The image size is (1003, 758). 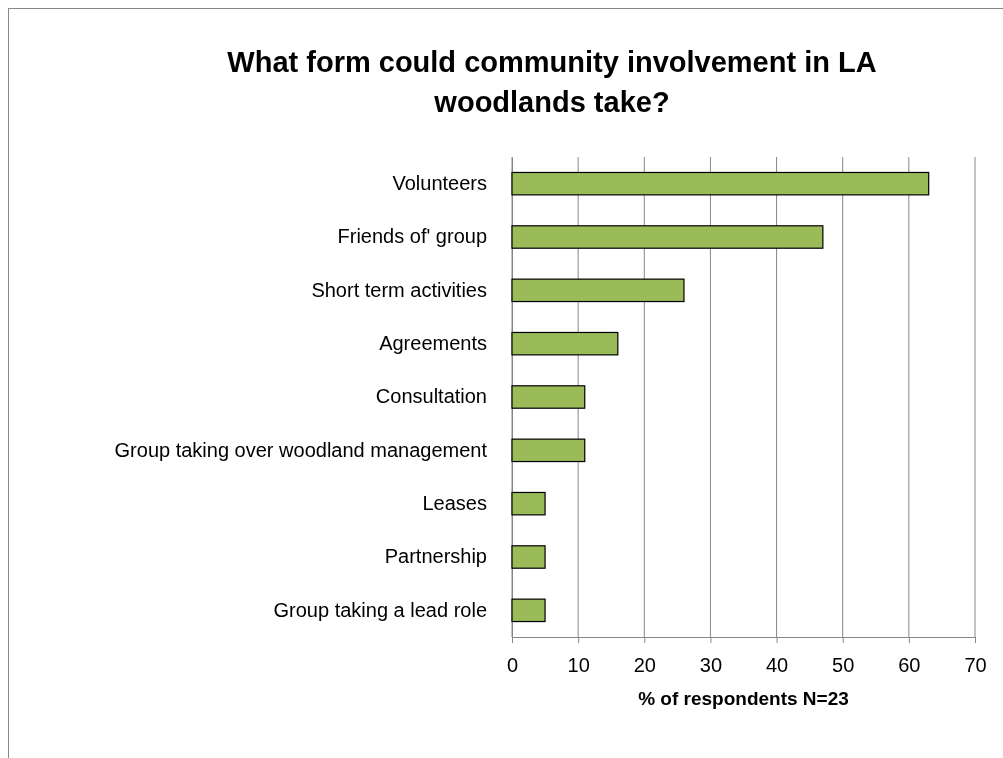 What do you see at coordinates (552, 82) in the screenshot?
I see `chart-title: What form could community involvement in LA woodlands take?` at bounding box center [552, 82].